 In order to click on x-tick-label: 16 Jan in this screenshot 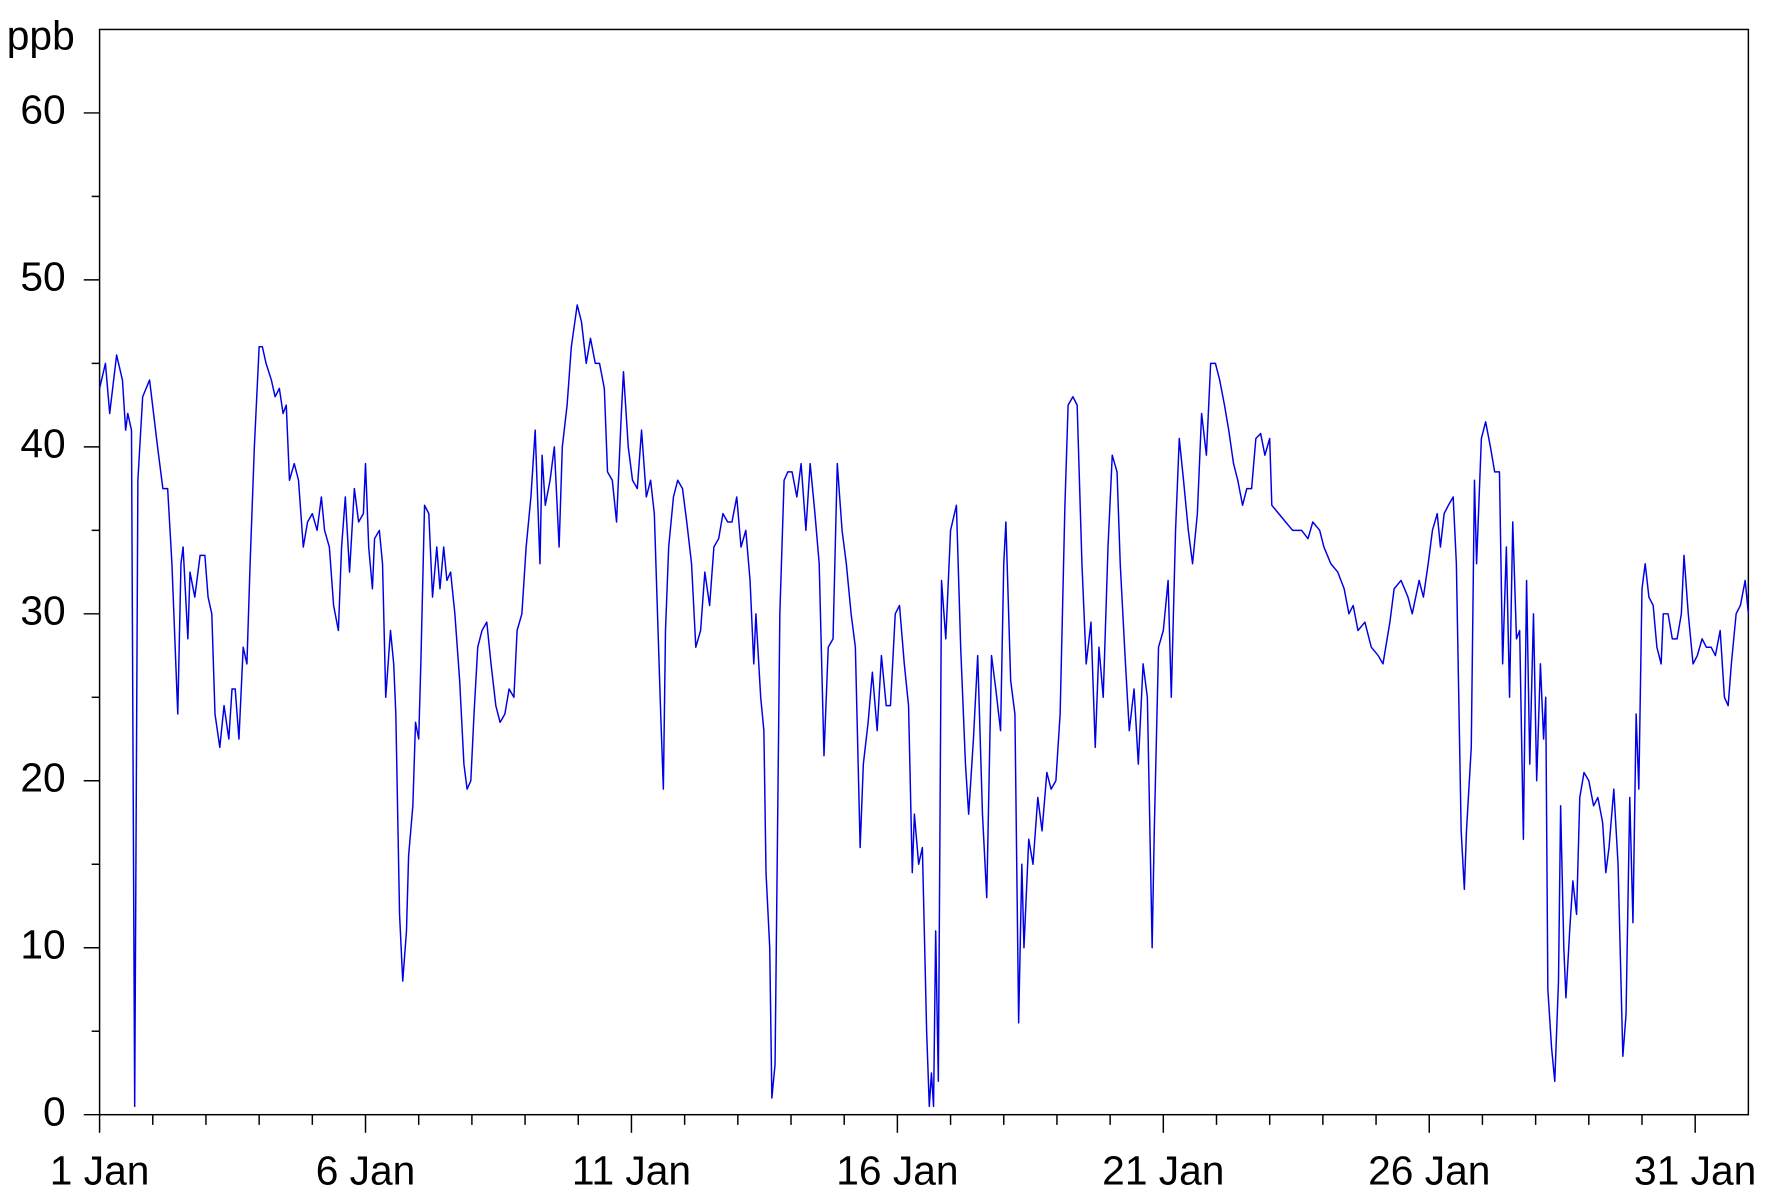, I will do `click(897, 1170)`.